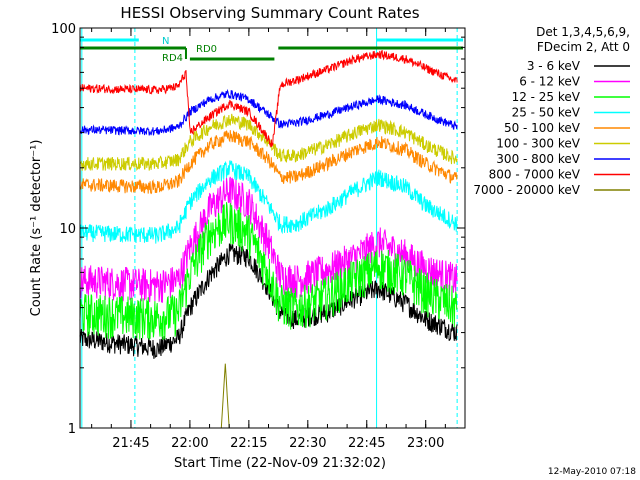 This screenshot has height=480, width=640. Describe the element at coordinates (165, 41) in the screenshot. I see `night-label: N` at that location.